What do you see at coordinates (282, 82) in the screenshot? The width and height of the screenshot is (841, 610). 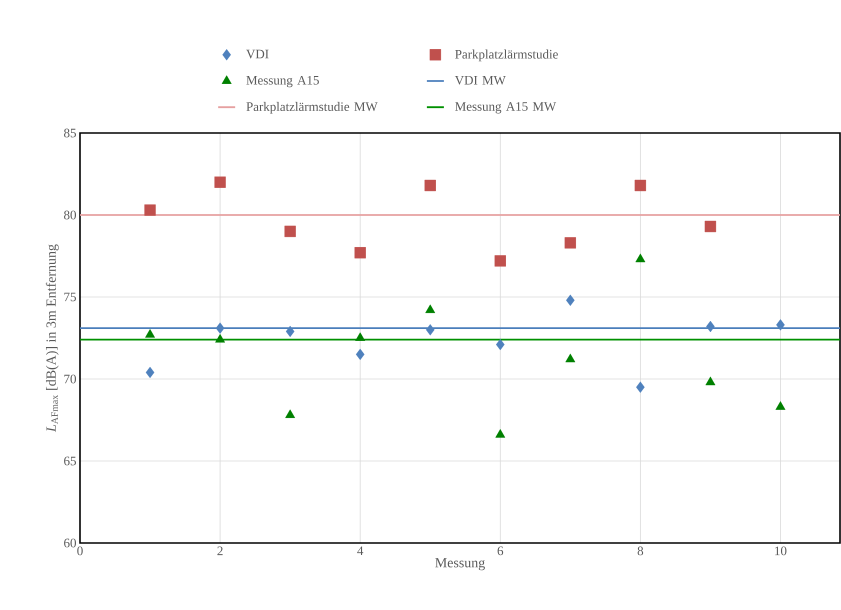 I see `legend-label: Messung A15` at bounding box center [282, 82].